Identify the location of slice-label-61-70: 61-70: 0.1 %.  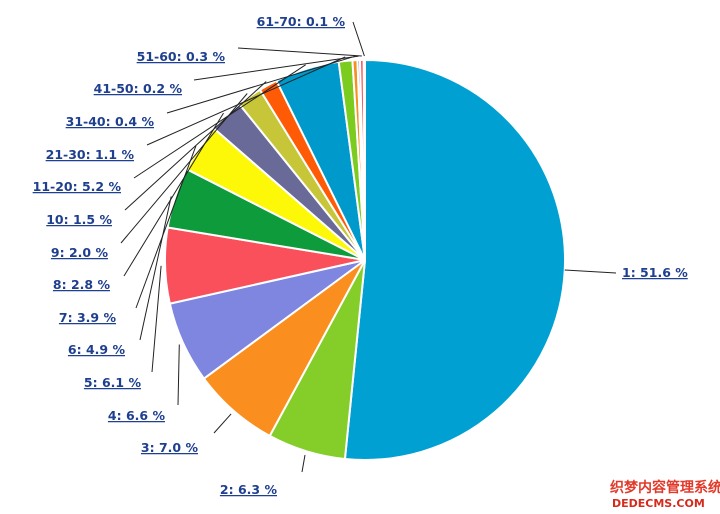
(301, 21).